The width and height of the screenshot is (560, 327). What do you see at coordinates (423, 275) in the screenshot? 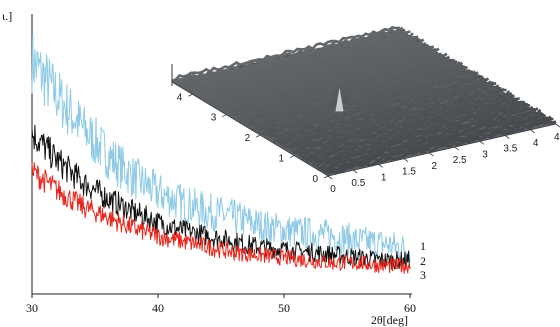
I see `series-label-3: 3` at bounding box center [423, 275].